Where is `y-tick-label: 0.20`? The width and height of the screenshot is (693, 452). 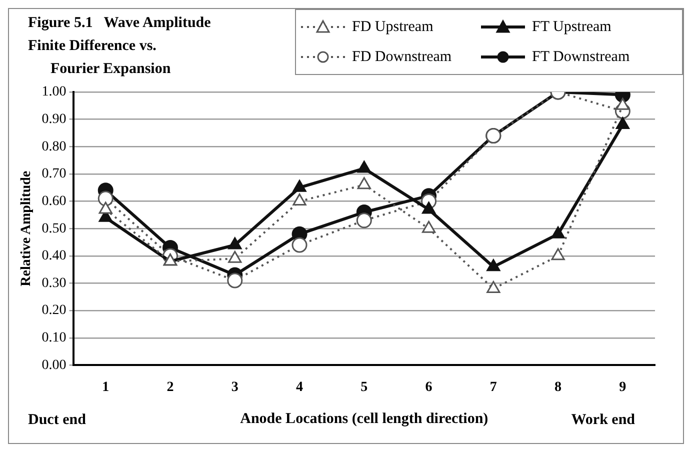 y-tick-label: 0.20 is located at coordinates (54, 310).